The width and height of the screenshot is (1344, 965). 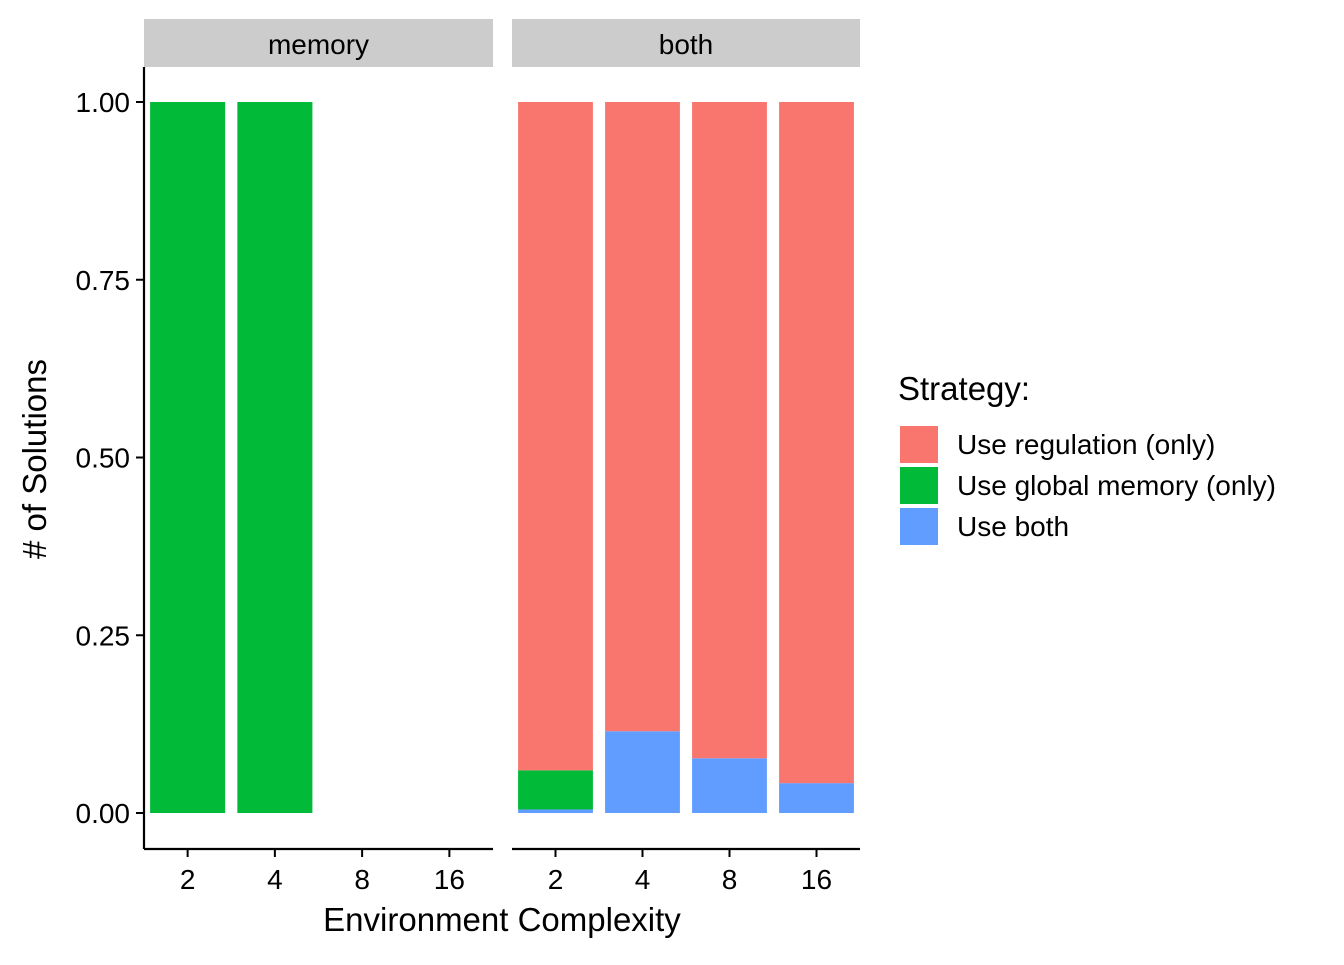 I want to click on y-tick-label: 0.25, so click(x=103, y=635).